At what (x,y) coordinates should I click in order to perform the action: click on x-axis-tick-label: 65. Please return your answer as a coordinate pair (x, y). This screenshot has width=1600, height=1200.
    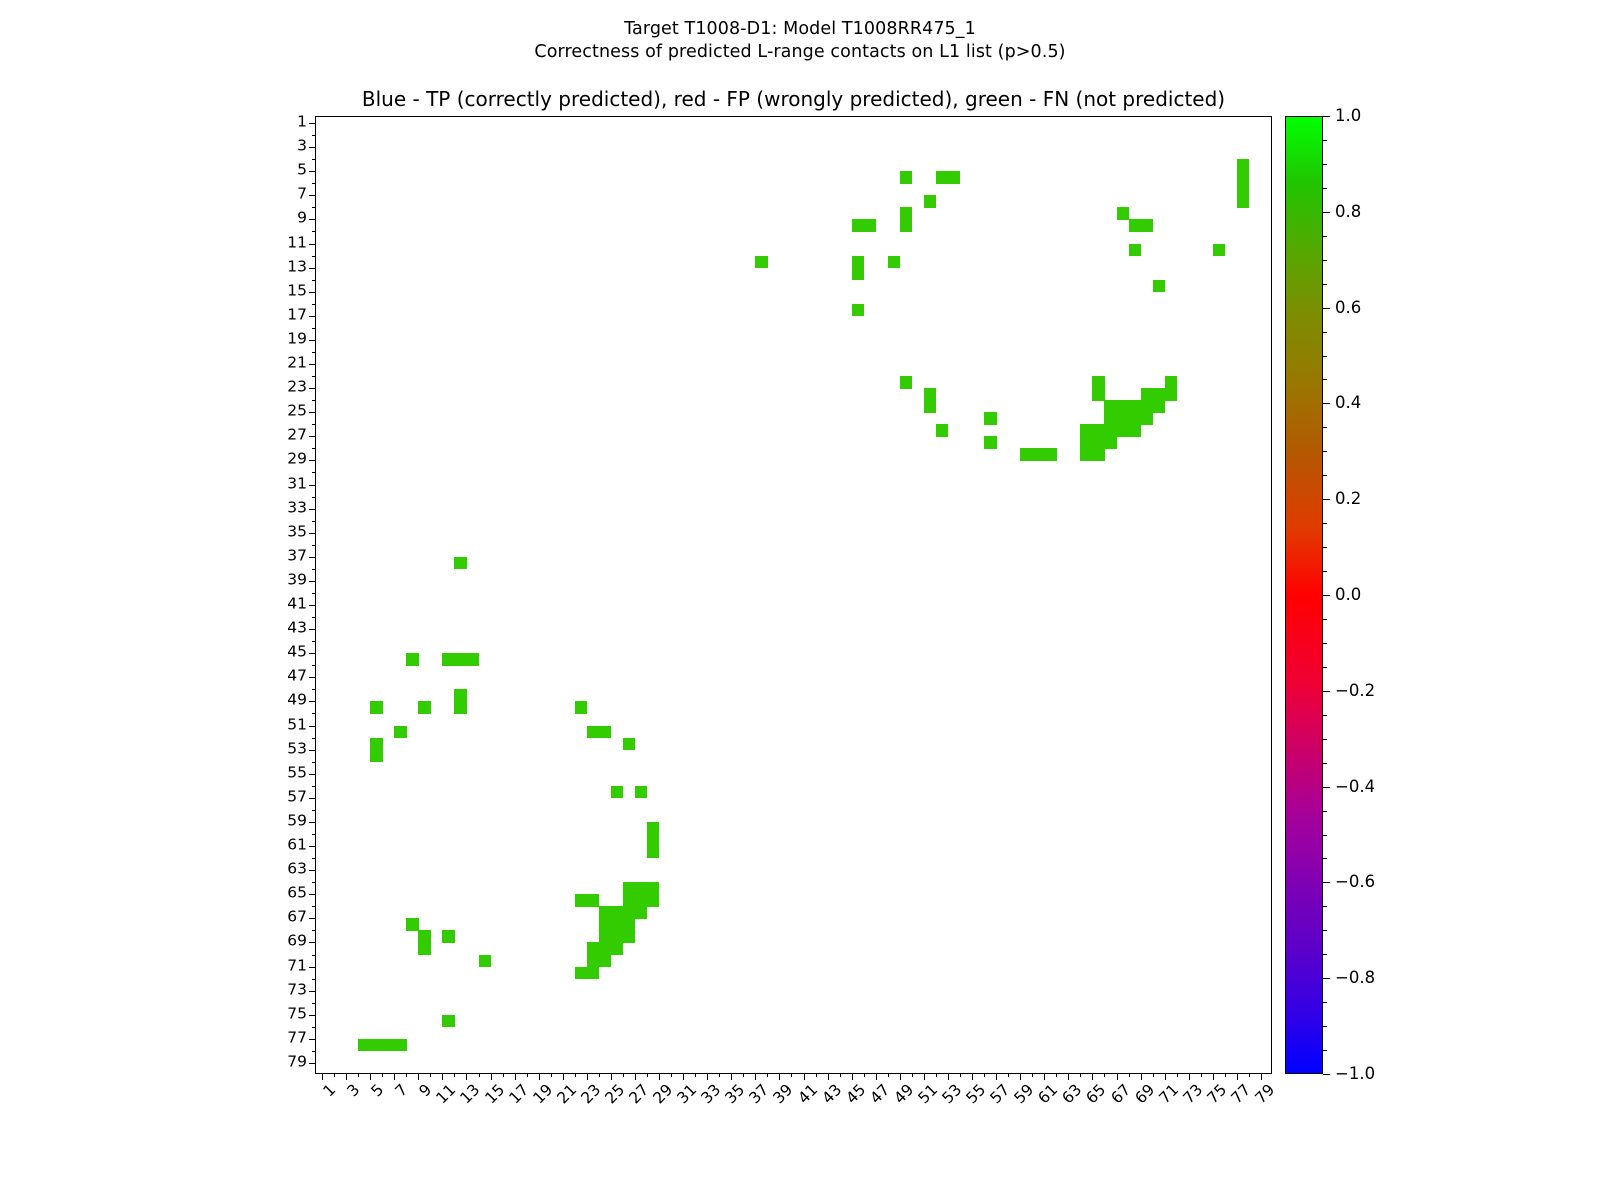
    Looking at the image, I should click on (1096, 1094).